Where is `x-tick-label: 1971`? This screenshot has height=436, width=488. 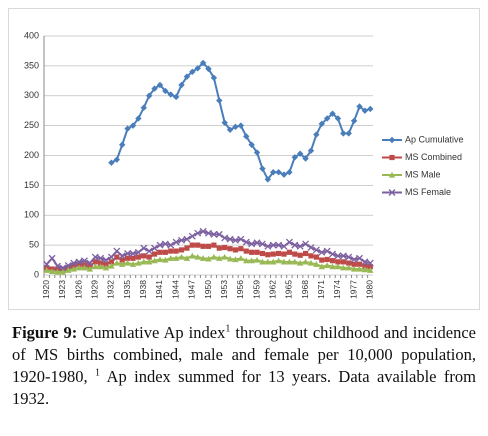 x-tick-label: 1971 is located at coordinates (321, 289).